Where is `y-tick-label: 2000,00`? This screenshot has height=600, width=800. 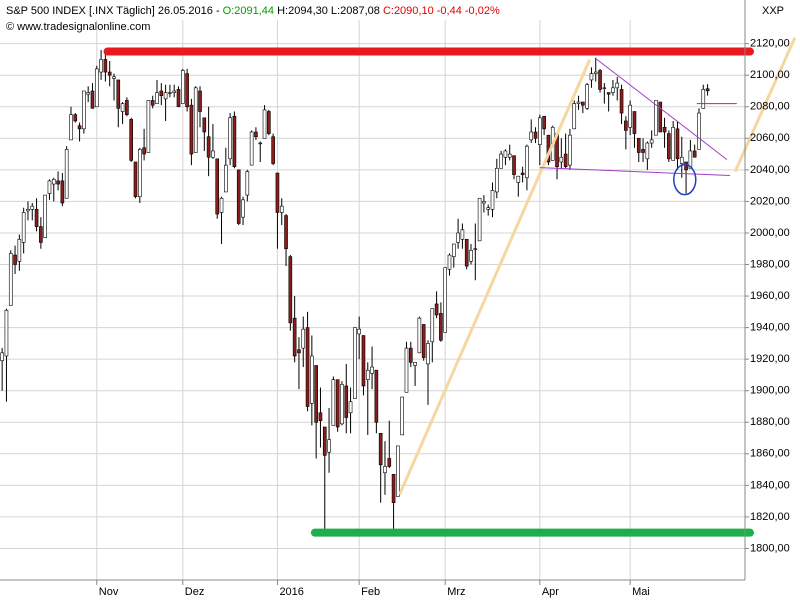
y-tick-label: 2000,00 is located at coordinates (770, 233).